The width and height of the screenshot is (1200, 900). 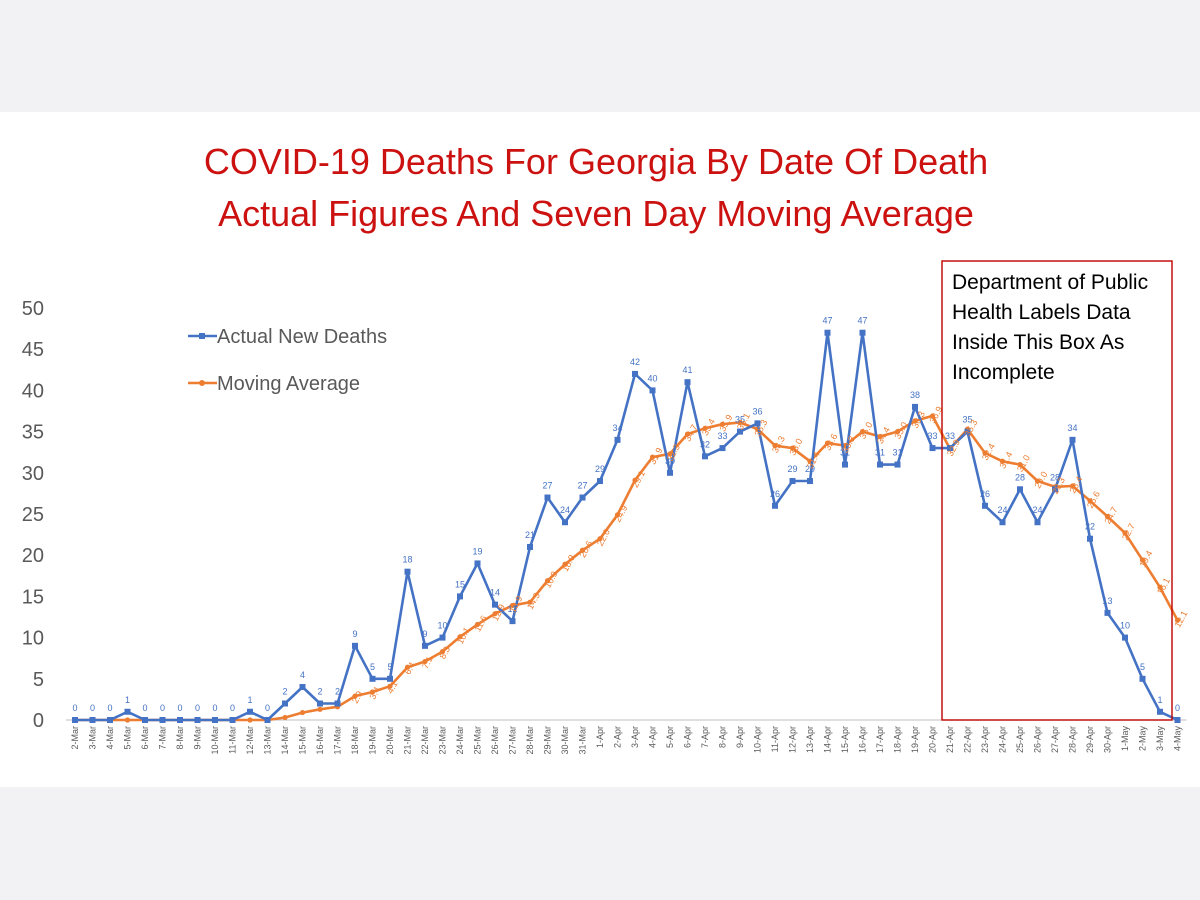 I want to click on x-tick-label: 27-Mar, so click(x=513, y=740).